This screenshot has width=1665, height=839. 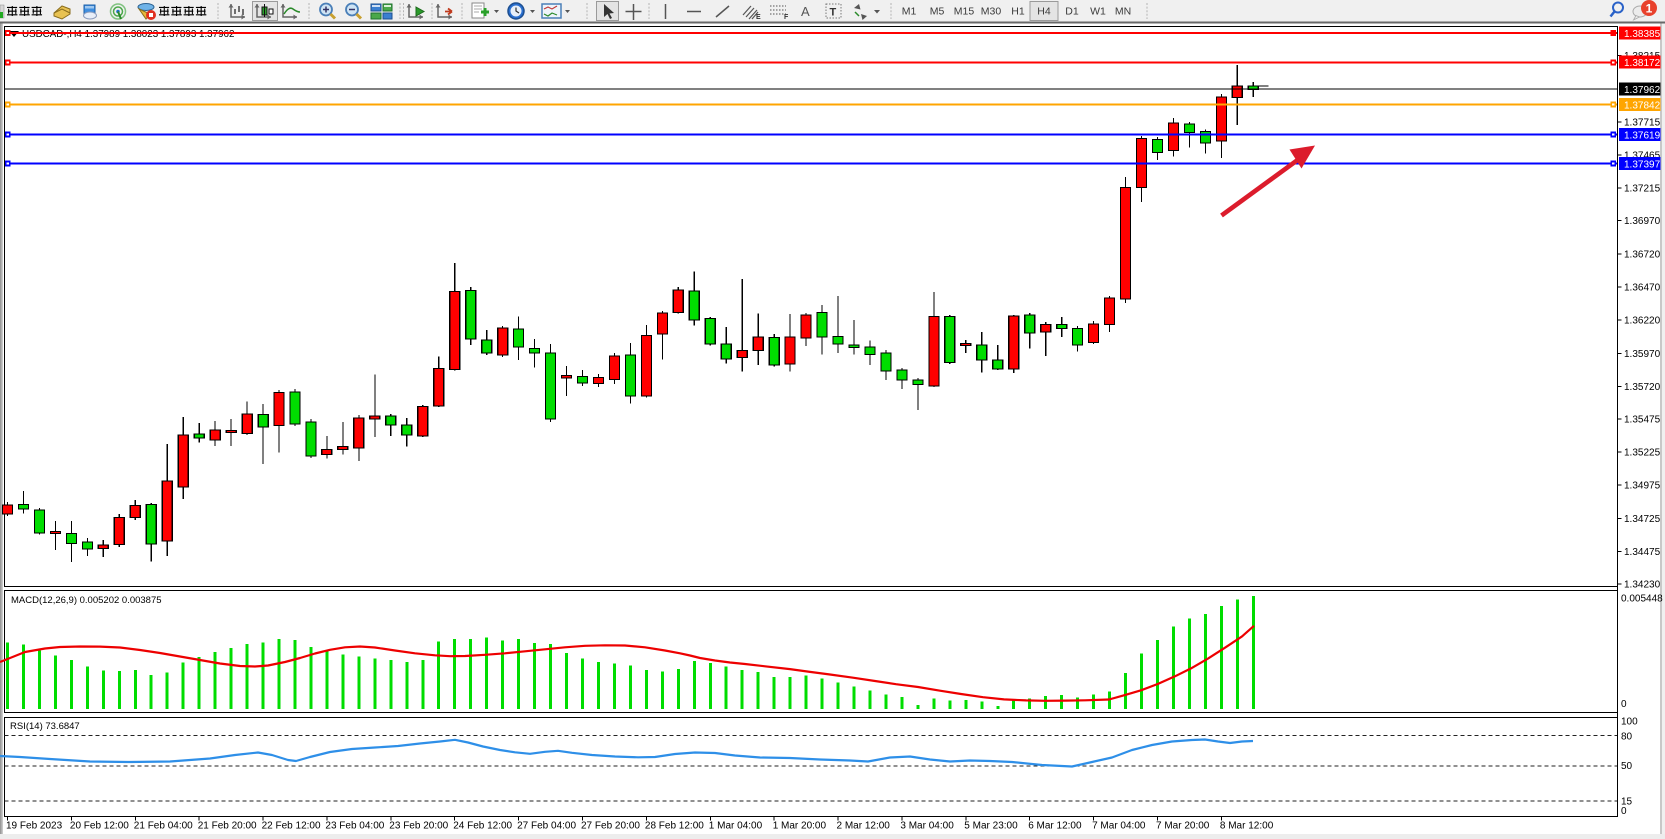 I want to click on svg-text: 24 Feb 12:00, so click(x=482, y=826).